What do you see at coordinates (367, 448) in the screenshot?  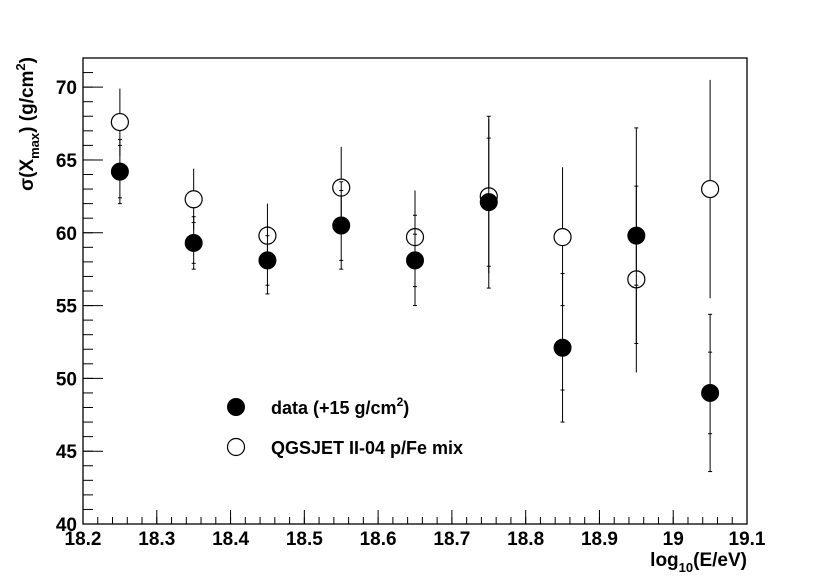 I see `legend-label-qgsjet: QGSJET II-04 p/Fe mix` at bounding box center [367, 448].